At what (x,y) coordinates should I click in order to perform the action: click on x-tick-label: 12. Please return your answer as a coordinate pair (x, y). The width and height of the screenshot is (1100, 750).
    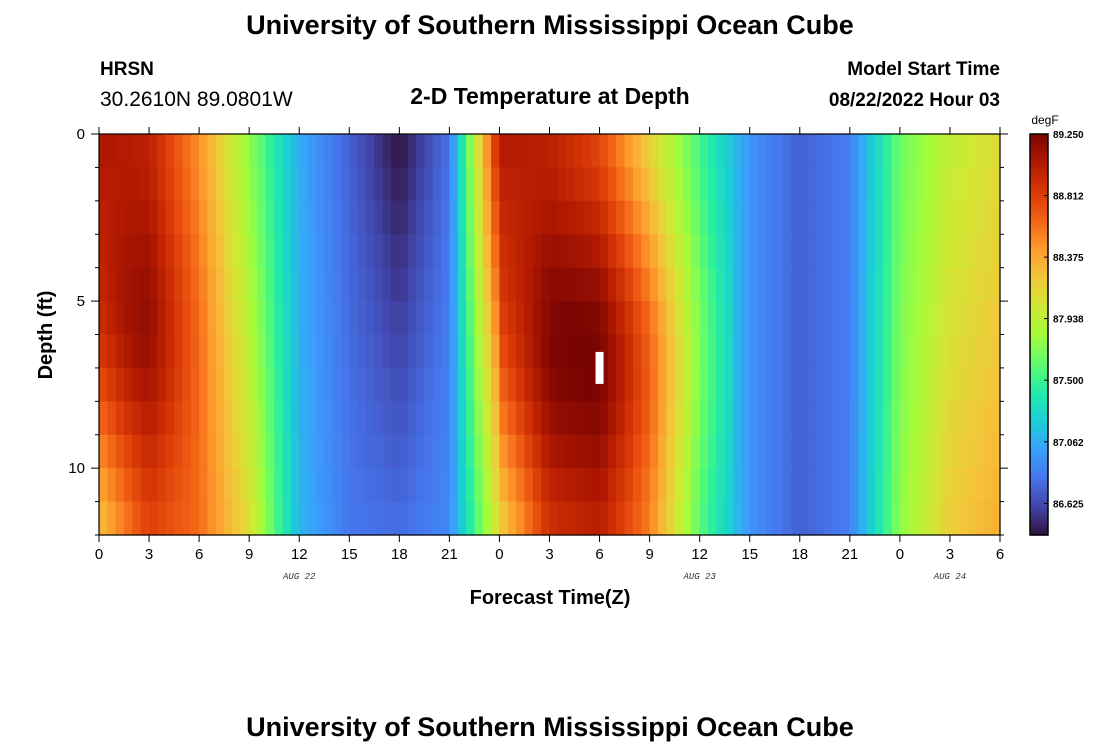
    Looking at the image, I should click on (299, 554).